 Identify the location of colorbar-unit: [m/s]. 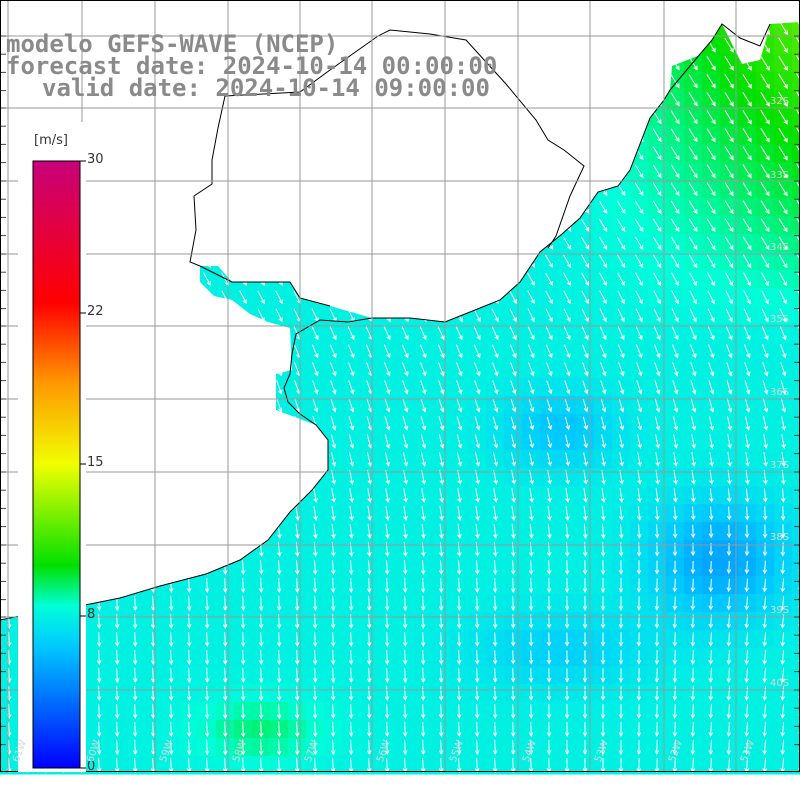
(51, 140).